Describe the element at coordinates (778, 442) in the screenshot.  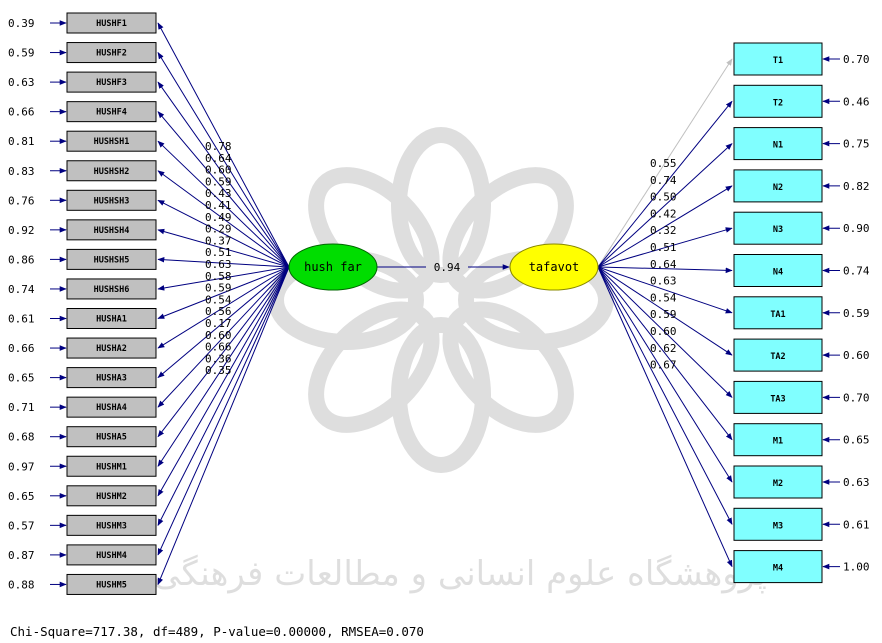
I see `indicator-label: M1` at that location.